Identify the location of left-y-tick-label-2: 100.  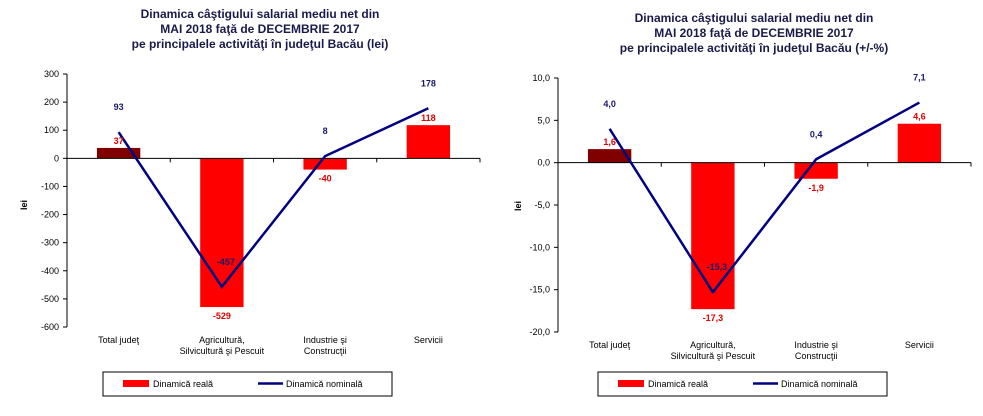
(51, 130).